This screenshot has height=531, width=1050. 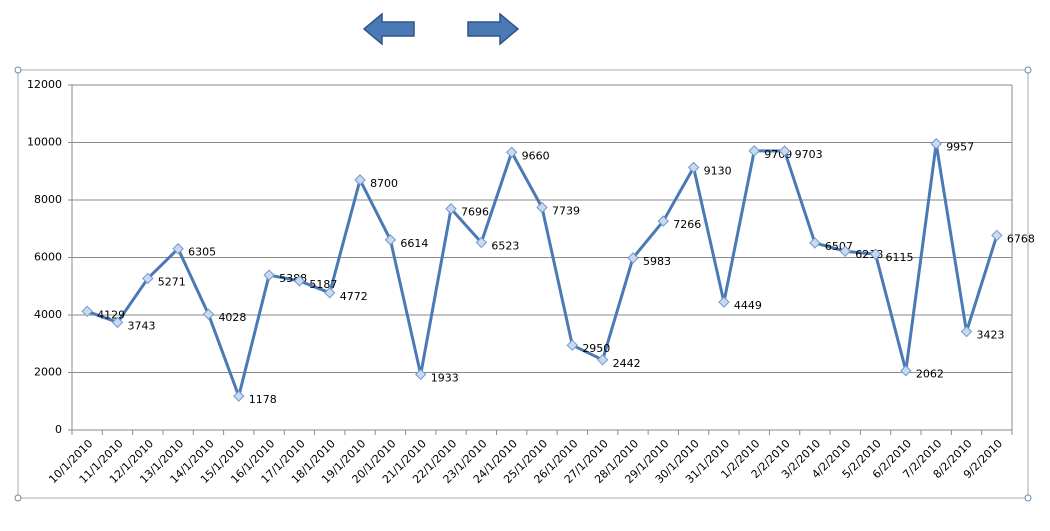 What do you see at coordinates (323, 284) in the screenshot?
I see `data-label: 5187` at bounding box center [323, 284].